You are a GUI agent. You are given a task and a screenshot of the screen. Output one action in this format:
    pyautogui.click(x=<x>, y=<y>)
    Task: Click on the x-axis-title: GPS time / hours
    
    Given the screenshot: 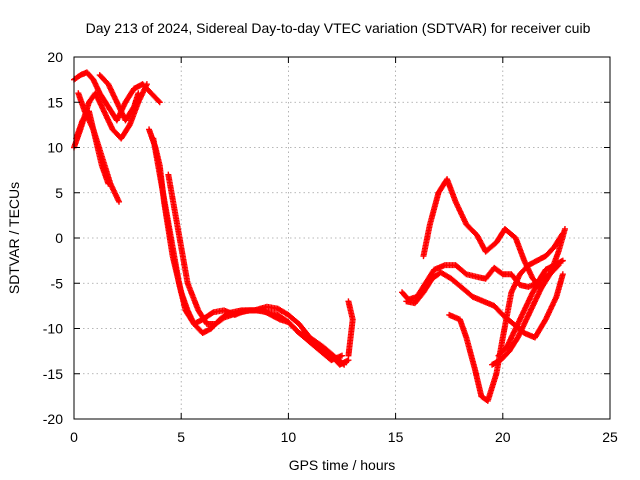 What is the action you would take?
    pyautogui.click(x=342, y=465)
    